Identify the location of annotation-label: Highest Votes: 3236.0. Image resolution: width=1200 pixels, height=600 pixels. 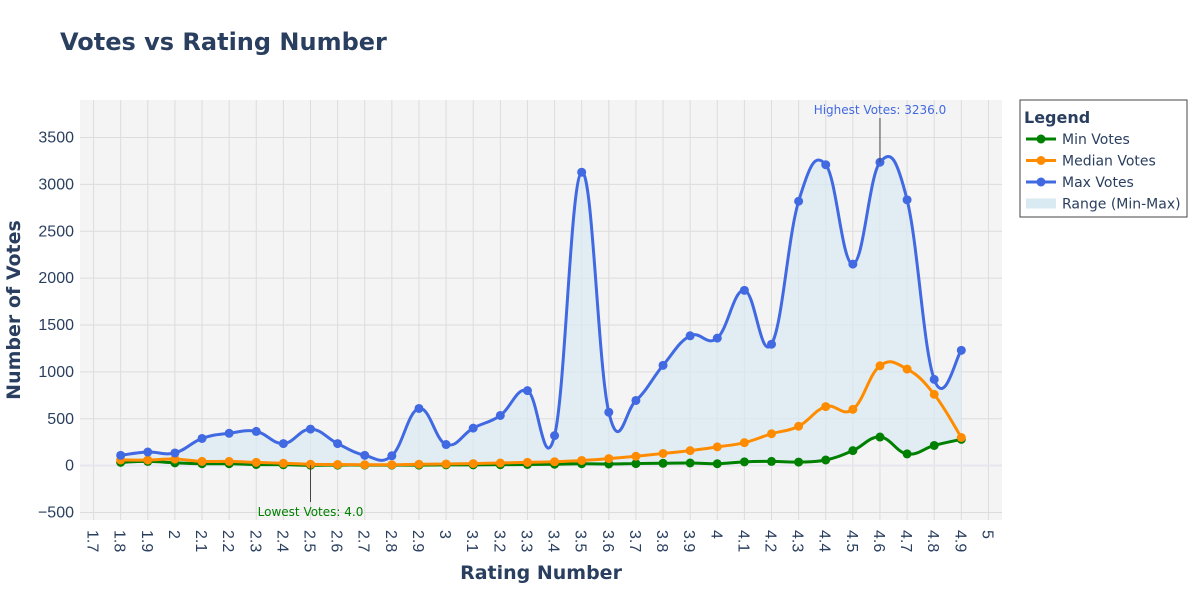
(880, 110).